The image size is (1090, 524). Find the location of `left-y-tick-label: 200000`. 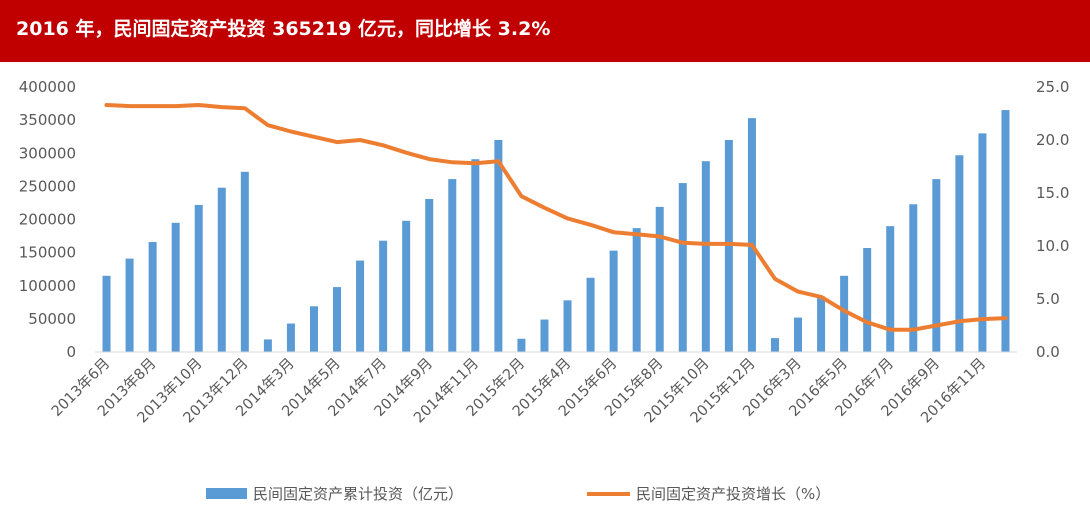

left-y-tick-label: 200000 is located at coordinates (47, 220).